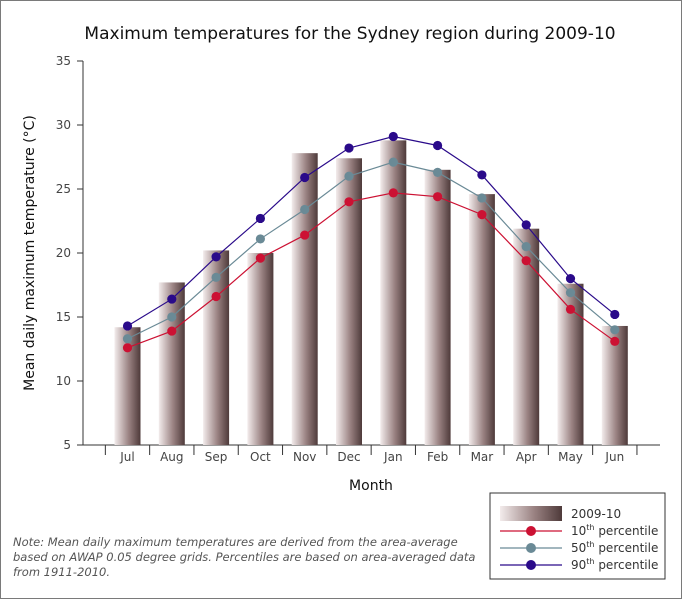 The height and width of the screenshot is (599, 682). What do you see at coordinates (526, 457) in the screenshot?
I see `x-tick-label: Apr` at bounding box center [526, 457].